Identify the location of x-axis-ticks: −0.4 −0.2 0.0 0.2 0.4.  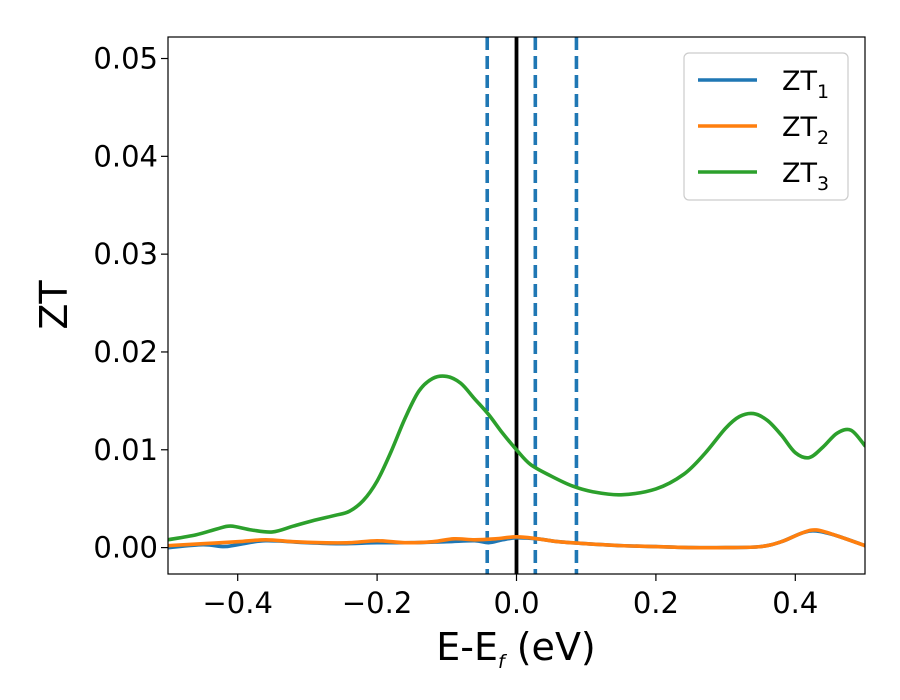
(510, 597).